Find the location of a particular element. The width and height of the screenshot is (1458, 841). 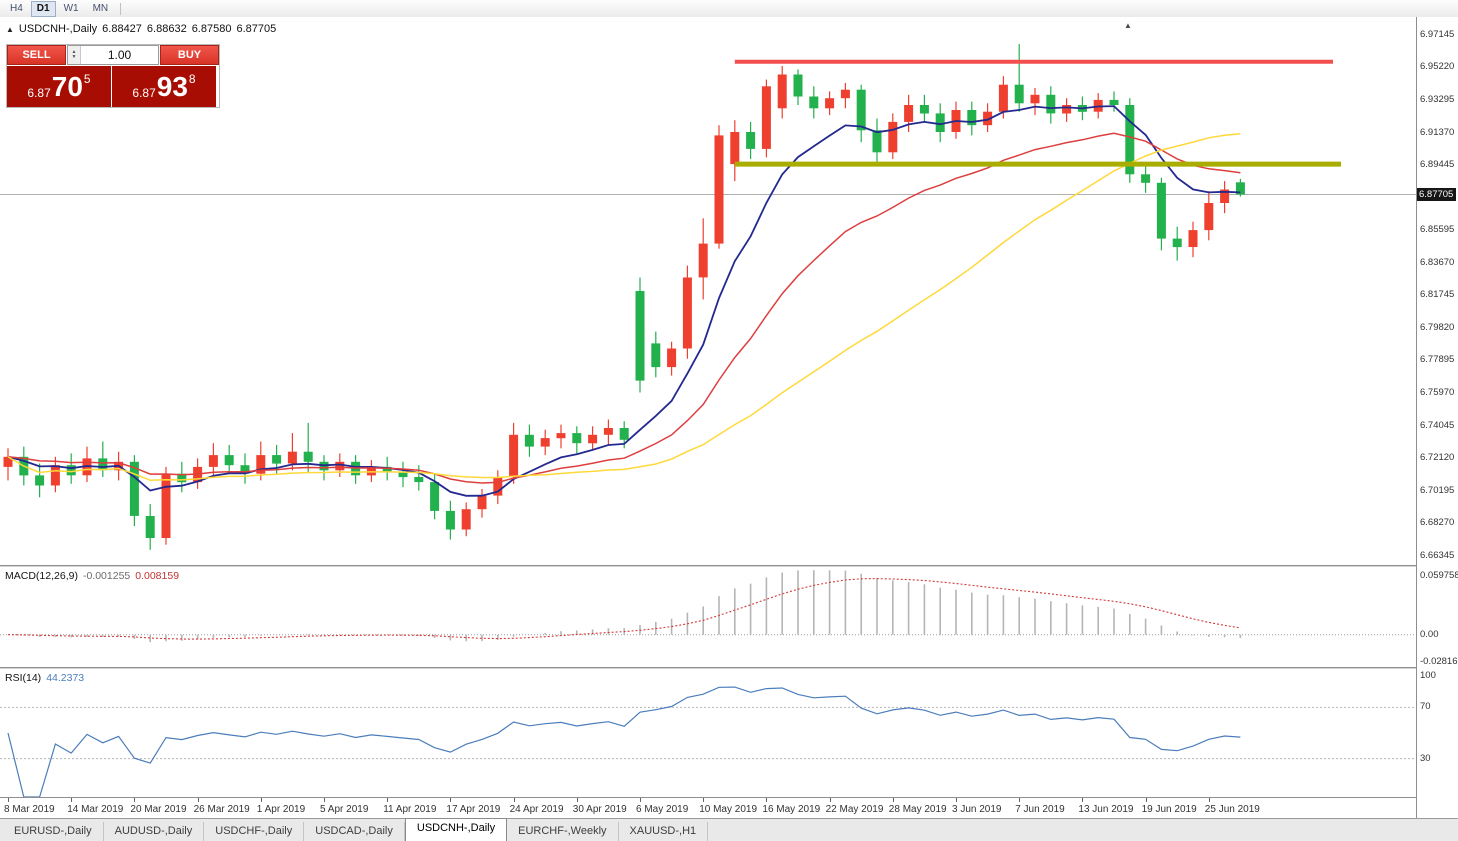

time-axis-label: 1 Apr 2019 is located at coordinates (281, 809).